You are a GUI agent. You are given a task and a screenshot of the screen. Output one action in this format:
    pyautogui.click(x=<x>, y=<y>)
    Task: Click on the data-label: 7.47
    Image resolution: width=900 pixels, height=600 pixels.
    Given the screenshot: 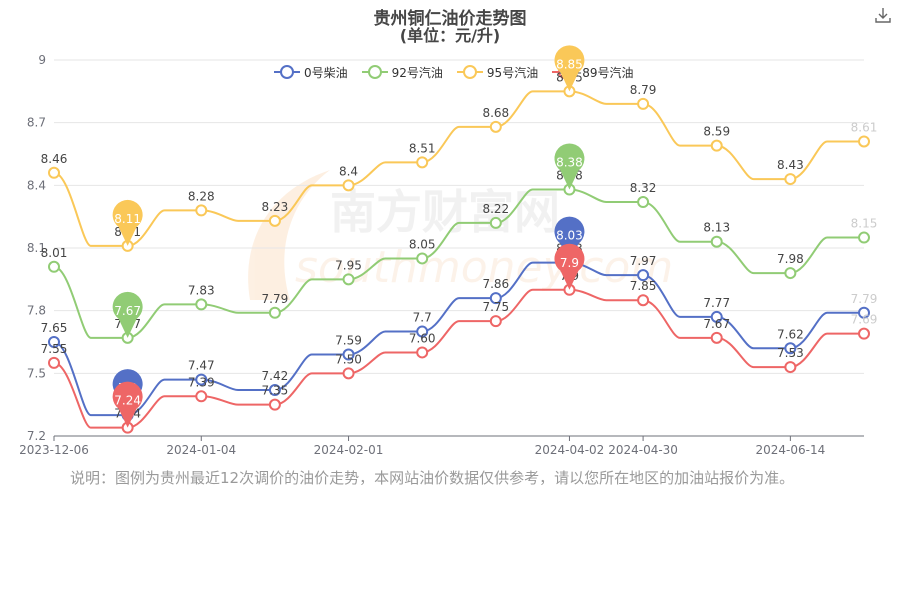 What is the action you would take?
    pyautogui.click(x=201, y=366)
    